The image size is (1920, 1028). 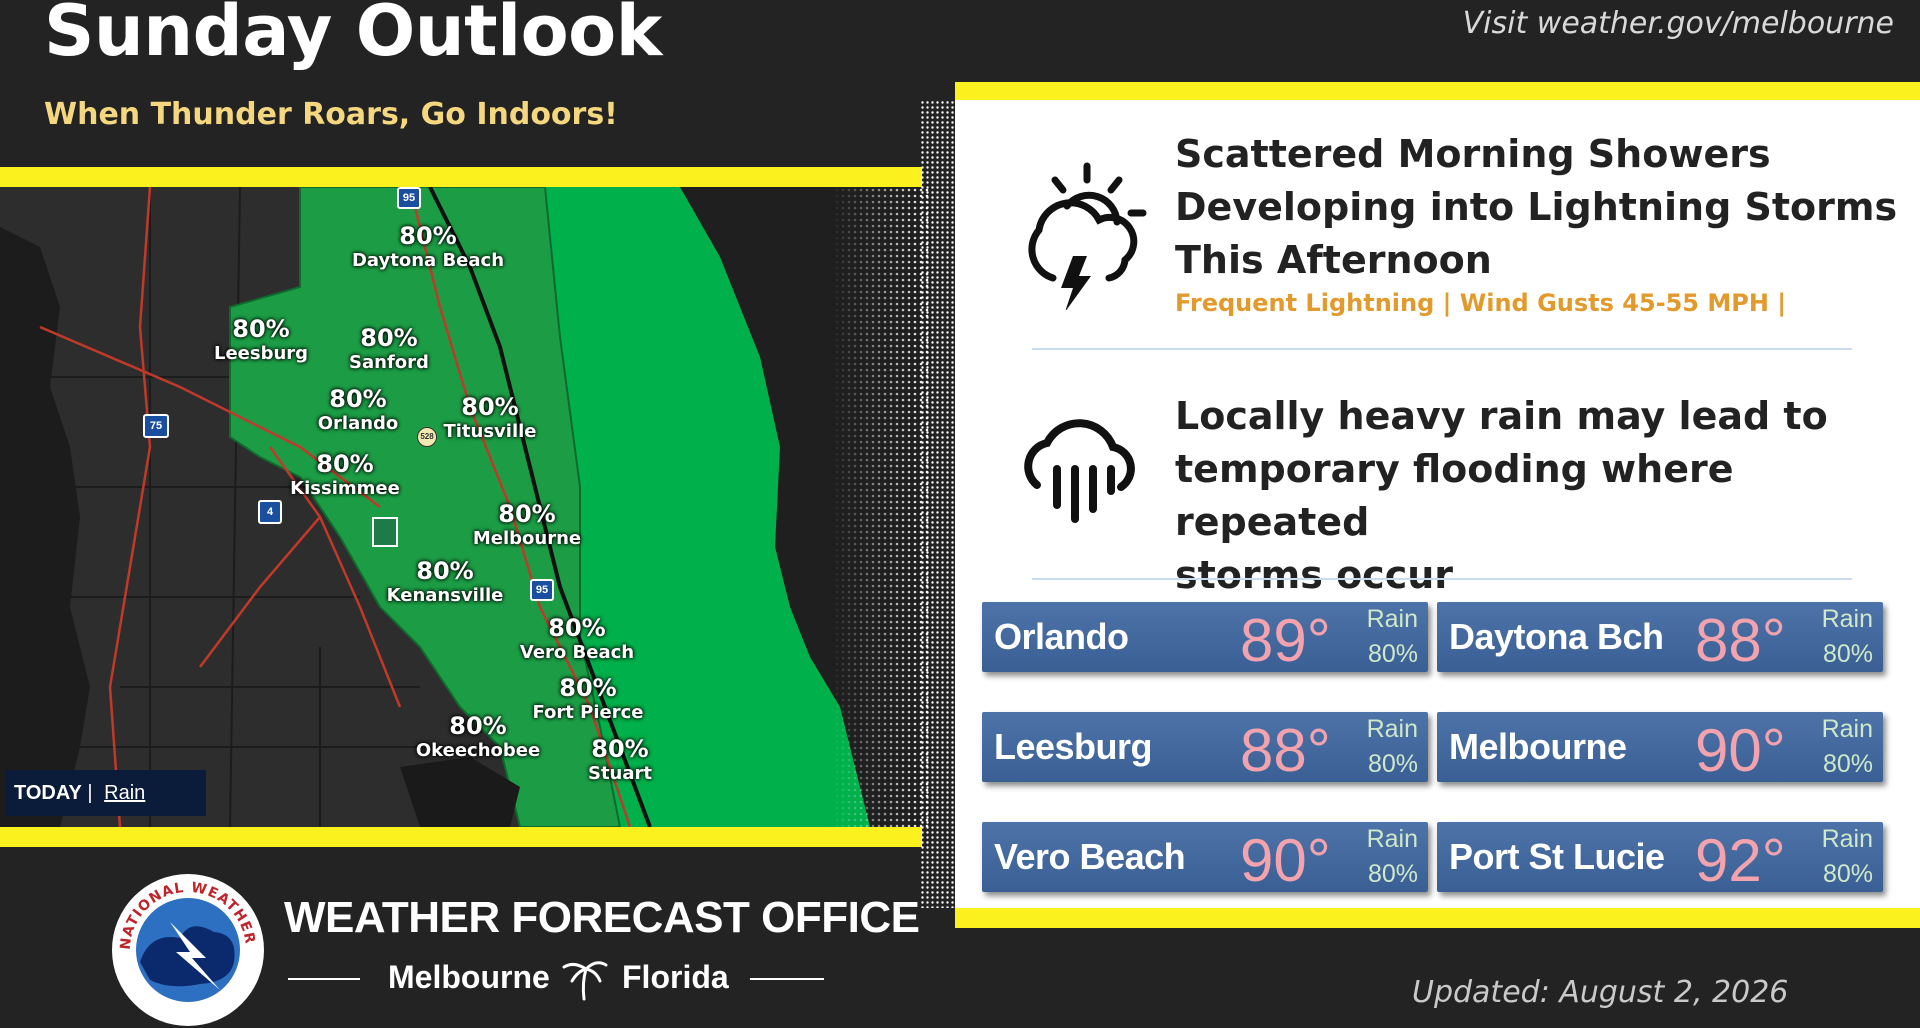 I want to click on office-location: Melbourne Florida, so click(x=558, y=978).